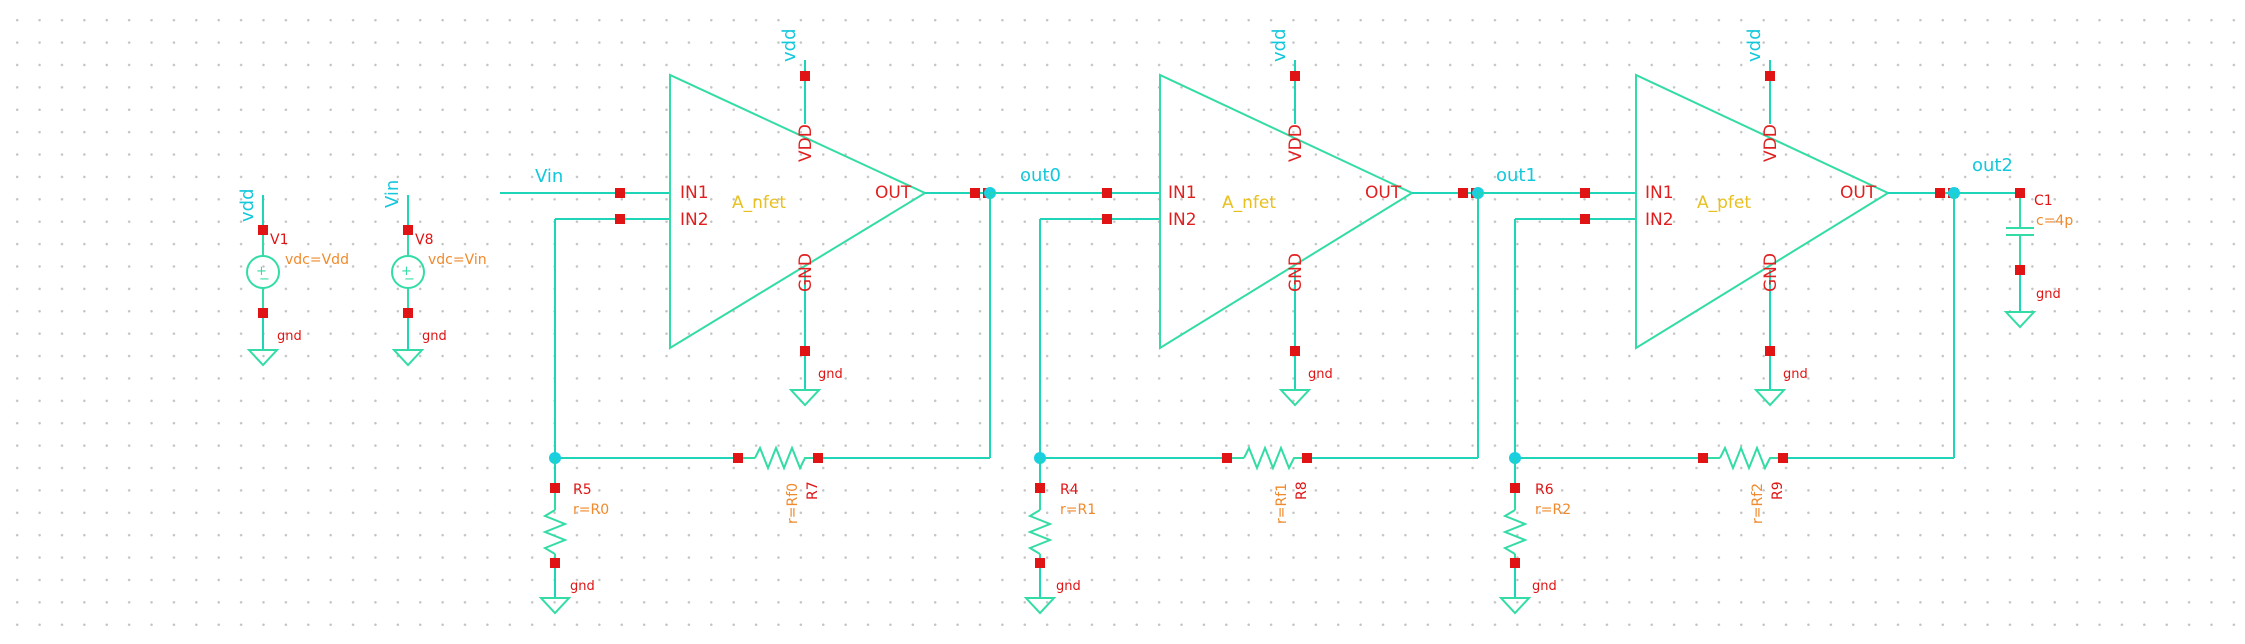 The height and width of the screenshot is (644, 2245). What do you see at coordinates (1544, 586) in the screenshot?
I see `r6-gnd-label: gnd` at bounding box center [1544, 586].